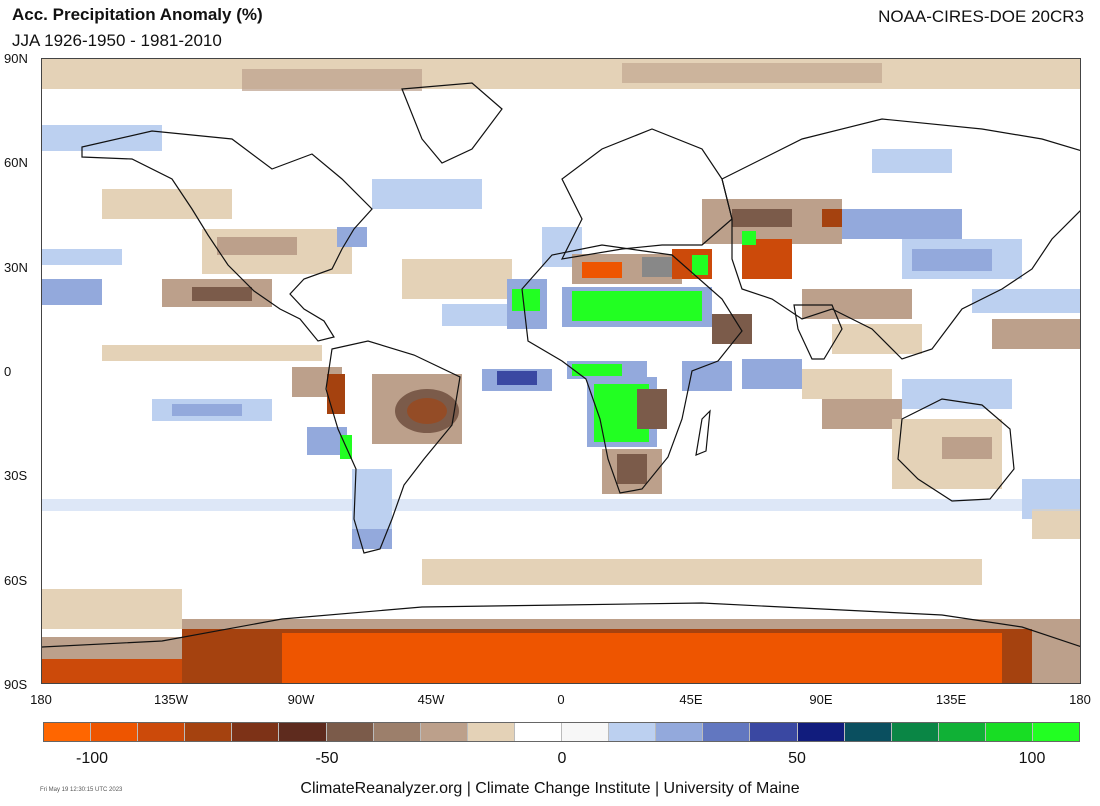 This screenshot has width=1100, height=806. What do you see at coordinates (117, 40) in the screenshot?
I see `chart-subtitle: JJA 1926-1950 - 1981-2010` at bounding box center [117, 40].